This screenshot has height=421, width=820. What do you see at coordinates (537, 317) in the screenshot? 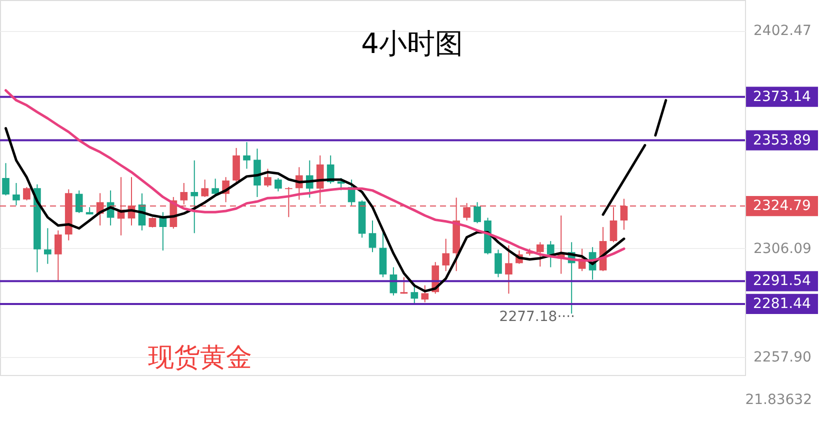
I see `annotation: 2277.18····` at bounding box center [537, 317].